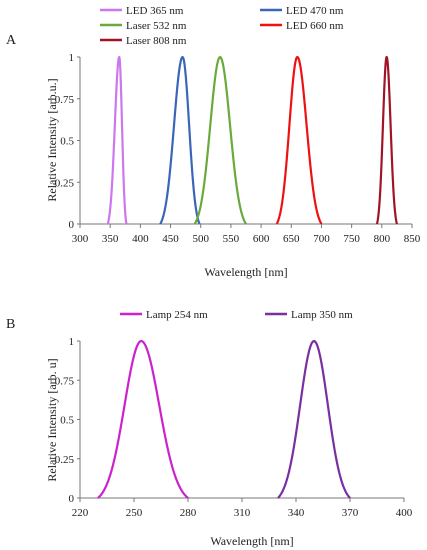 The width and height of the screenshot is (427, 550). Describe the element at coordinates (80, 513) in the screenshot. I see `x-tick-label: 220` at that location.